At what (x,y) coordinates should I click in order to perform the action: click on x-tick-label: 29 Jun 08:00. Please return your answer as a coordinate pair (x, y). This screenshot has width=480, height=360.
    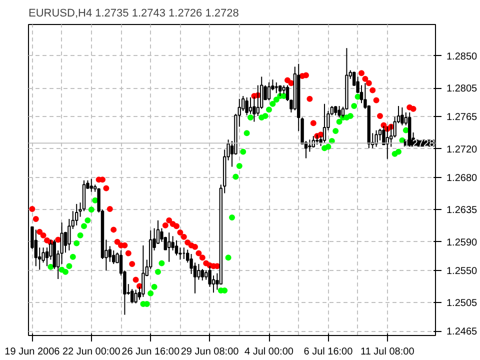
    Looking at the image, I should click on (210, 352).